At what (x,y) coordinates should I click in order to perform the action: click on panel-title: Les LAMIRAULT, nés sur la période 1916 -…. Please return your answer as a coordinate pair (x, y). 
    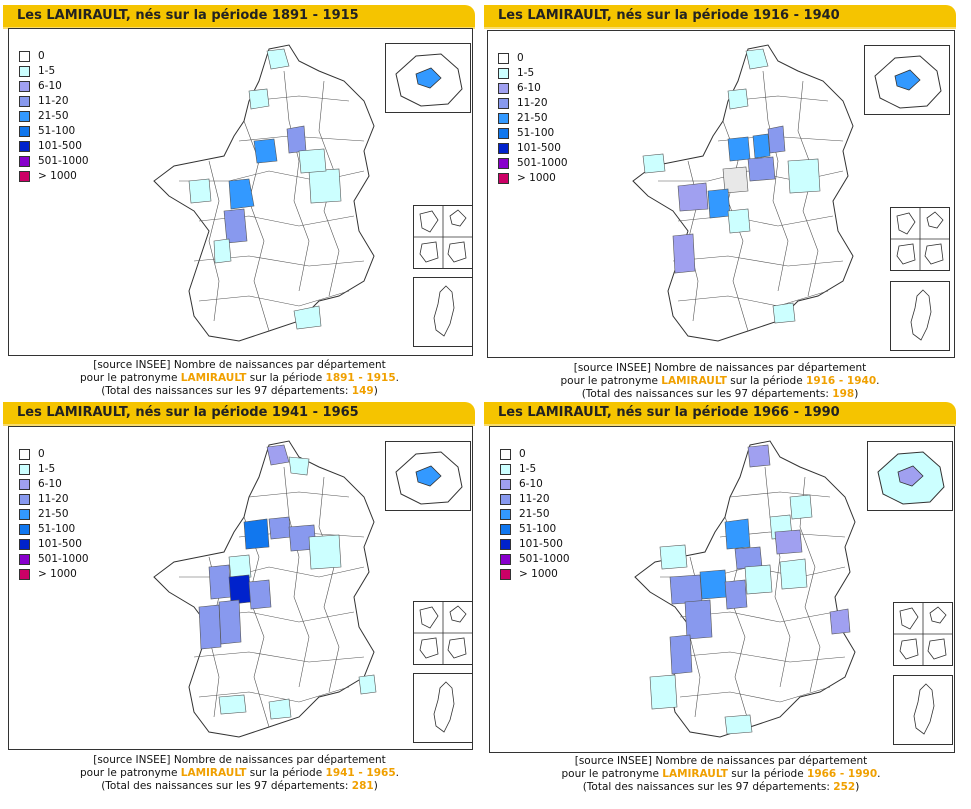
    Looking at the image, I should click on (669, 15).